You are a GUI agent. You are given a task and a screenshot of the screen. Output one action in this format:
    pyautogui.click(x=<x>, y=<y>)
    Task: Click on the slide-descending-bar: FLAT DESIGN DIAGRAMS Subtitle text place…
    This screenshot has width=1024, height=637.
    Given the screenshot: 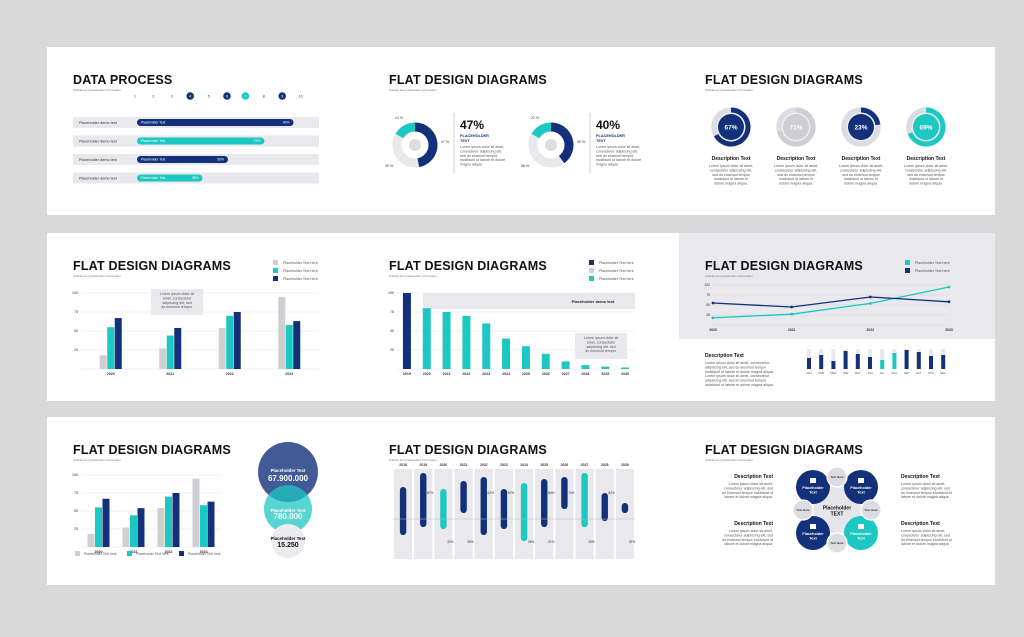 What is the action you would take?
    pyautogui.click(x=521, y=317)
    